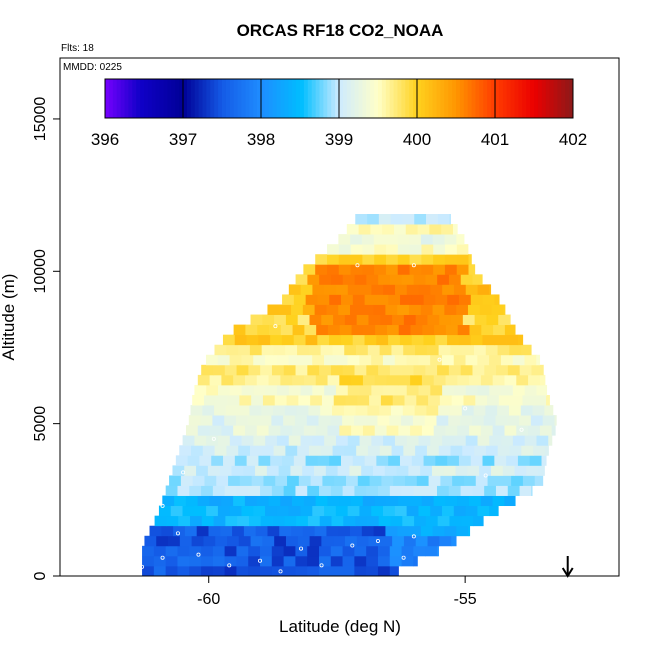  Describe the element at coordinates (105, 139) in the screenshot. I see `colorbar-tick-label: 396` at that location.